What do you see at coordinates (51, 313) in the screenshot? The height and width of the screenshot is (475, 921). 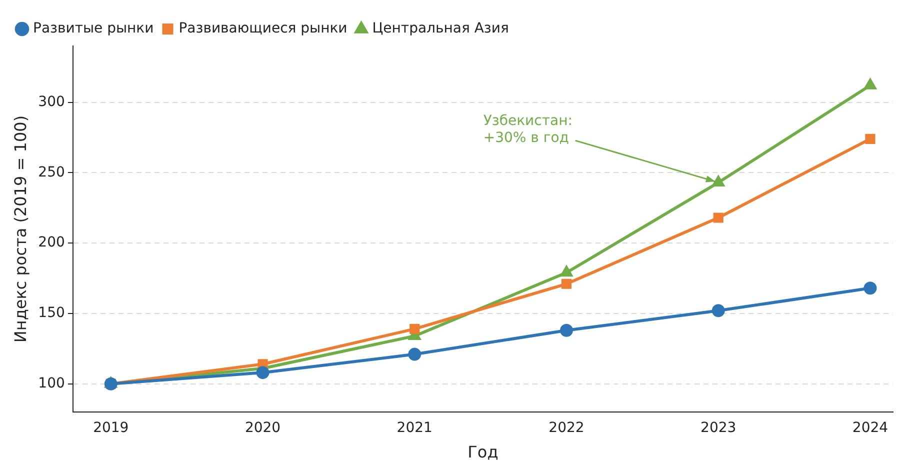 I see `y-tick-label: 150` at bounding box center [51, 313].